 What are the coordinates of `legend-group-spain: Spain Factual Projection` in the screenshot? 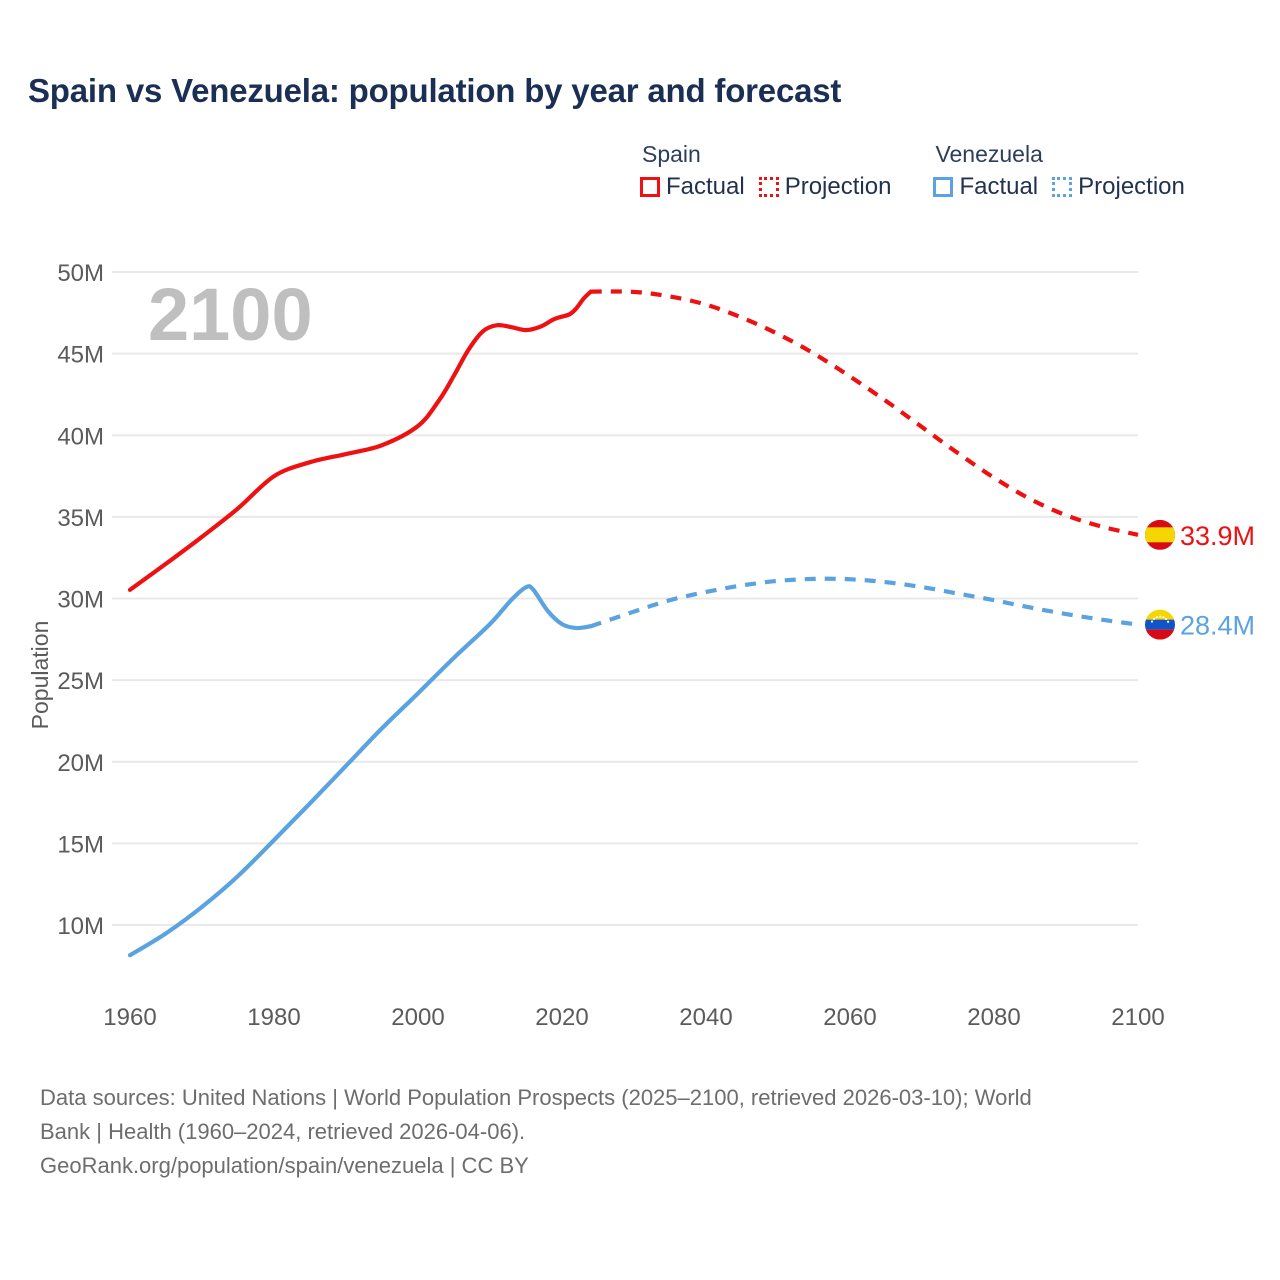 It's located at (765, 171).